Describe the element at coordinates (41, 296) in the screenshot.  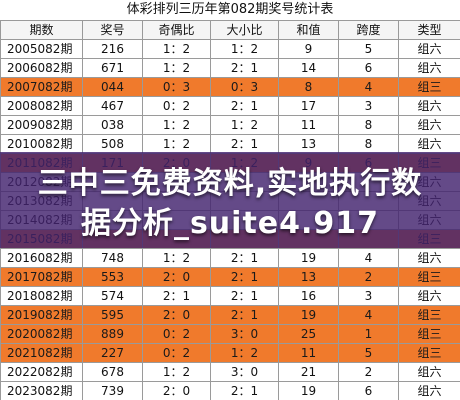
I see `cell-period: 2018082期` at that location.